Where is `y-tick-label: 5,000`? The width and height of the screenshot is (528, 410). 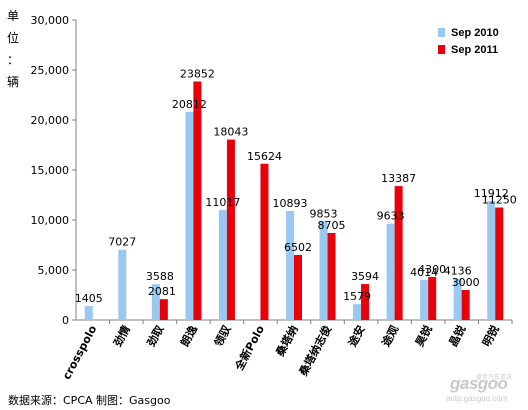 y-tick-label: 5,000 is located at coordinates (54, 270).